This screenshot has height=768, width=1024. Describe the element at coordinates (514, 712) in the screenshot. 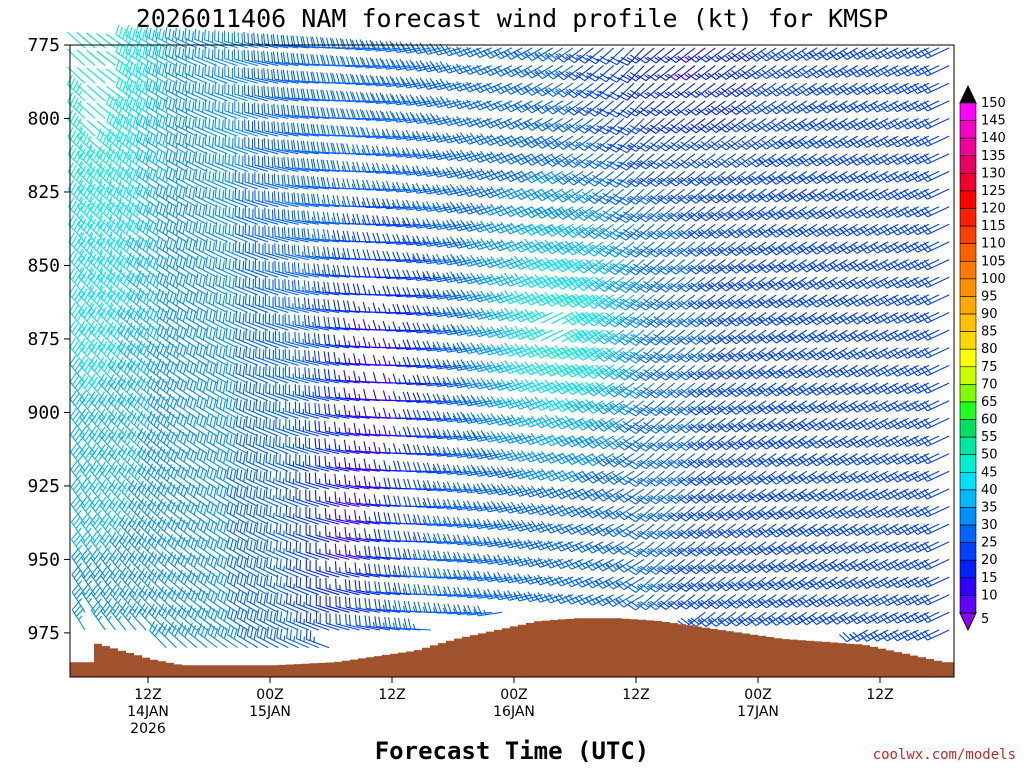

I see `x-tick-label: 16JAN` at that location.